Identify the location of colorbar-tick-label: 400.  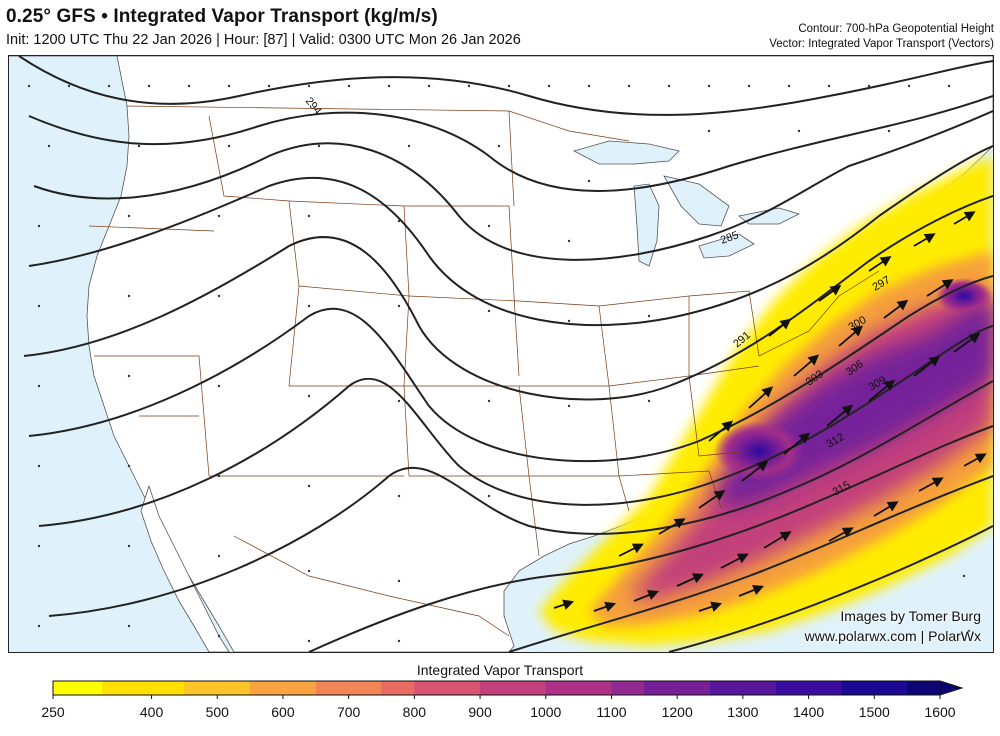
(151, 712).